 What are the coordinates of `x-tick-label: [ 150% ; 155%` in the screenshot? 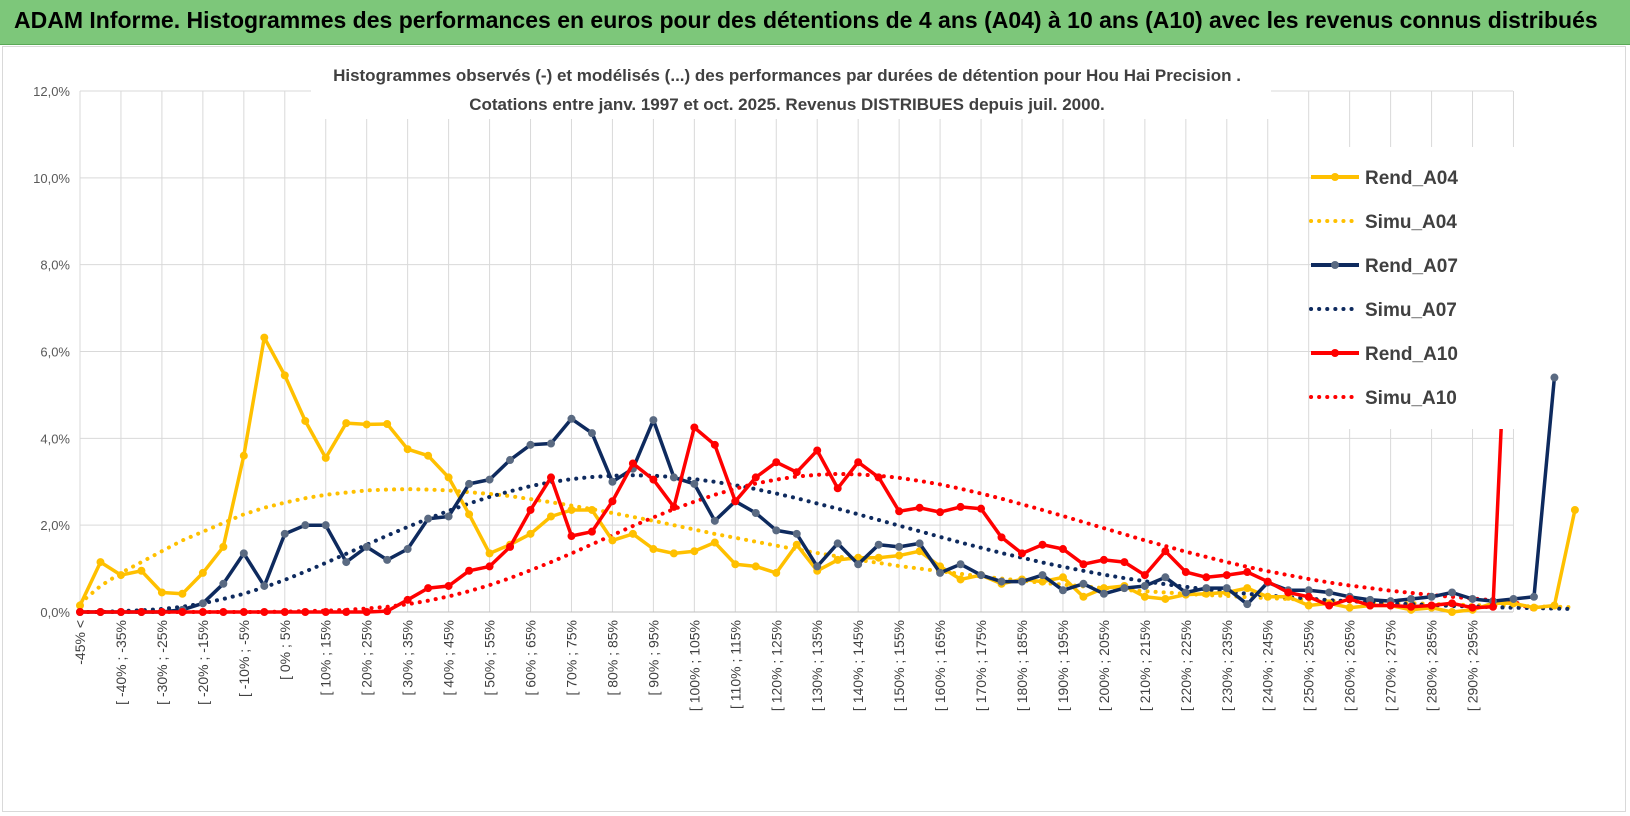 It's located at (899, 665).